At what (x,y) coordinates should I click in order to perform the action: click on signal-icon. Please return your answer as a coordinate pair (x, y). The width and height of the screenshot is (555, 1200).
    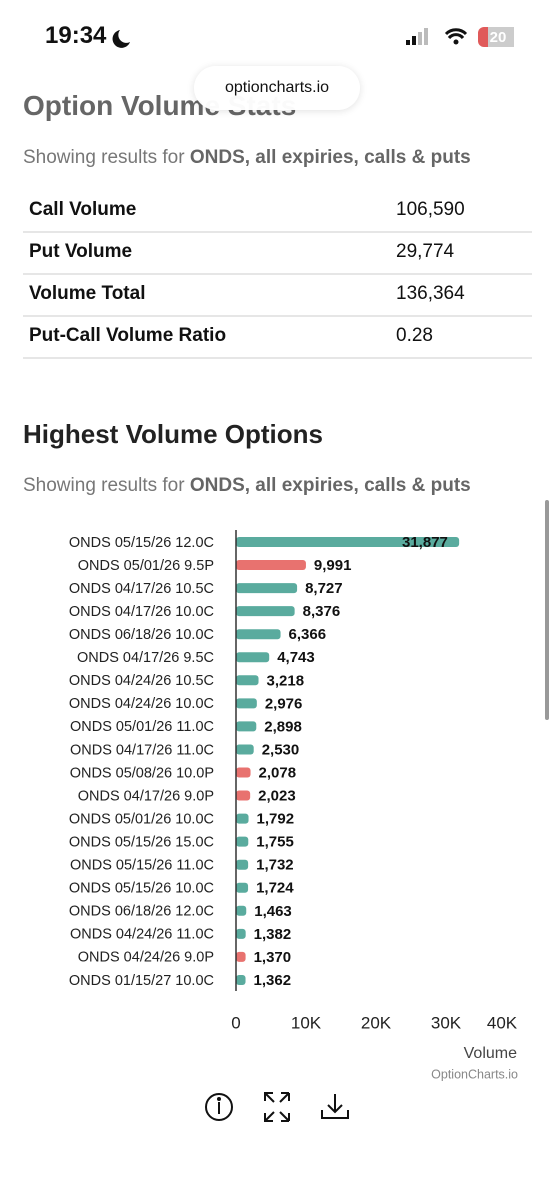
    Looking at the image, I should click on (417, 36).